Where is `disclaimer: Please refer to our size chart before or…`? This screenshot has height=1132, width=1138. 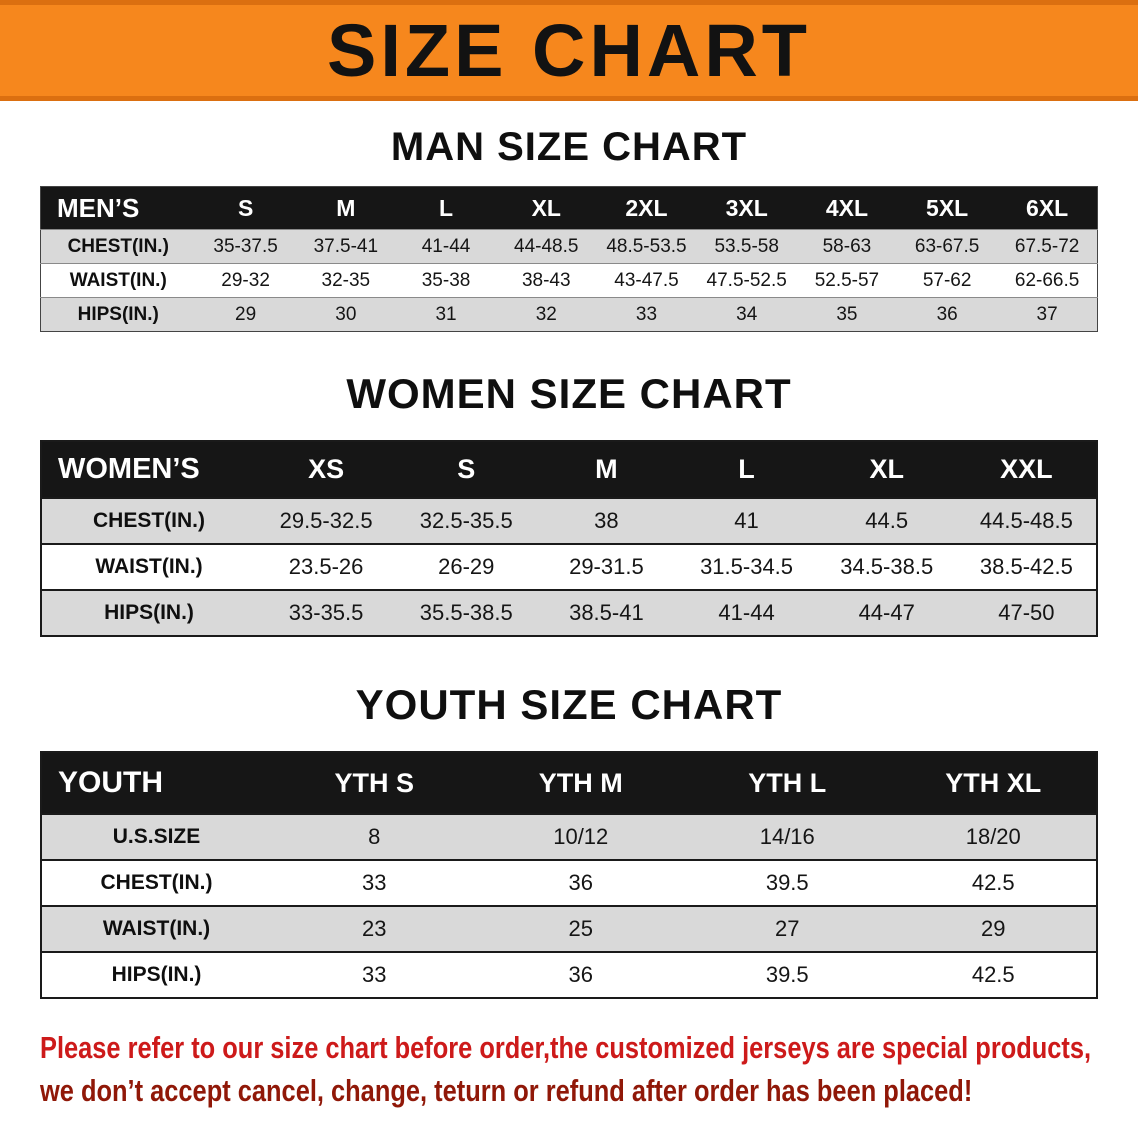
disclaimer: Please refer to our size chart before or… is located at coordinates (589, 1070).